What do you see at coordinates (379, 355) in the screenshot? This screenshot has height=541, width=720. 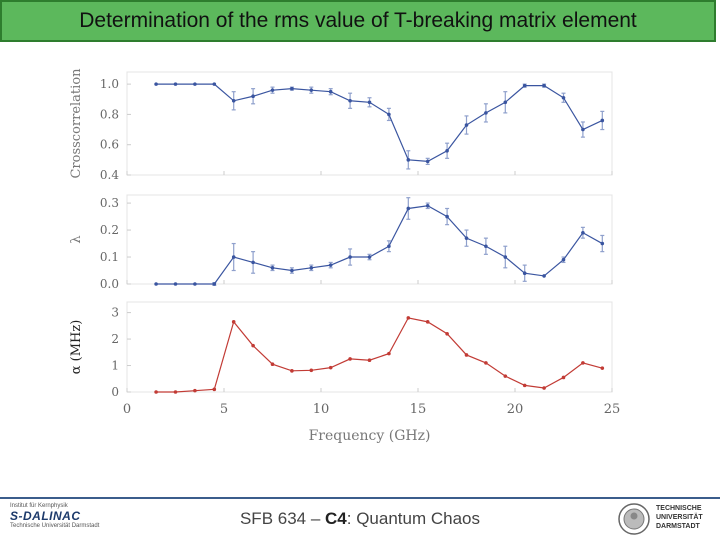 I see `panel-2-series-line` at bounding box center [379, 355].